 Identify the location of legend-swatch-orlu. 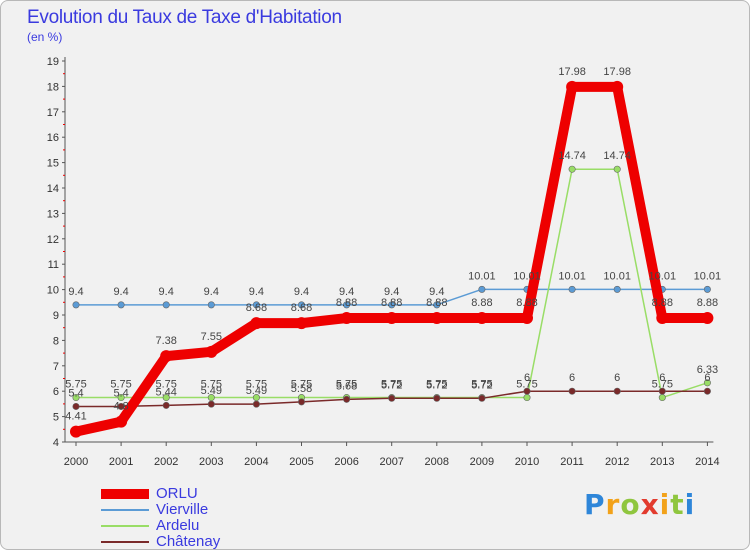
(125, 494).